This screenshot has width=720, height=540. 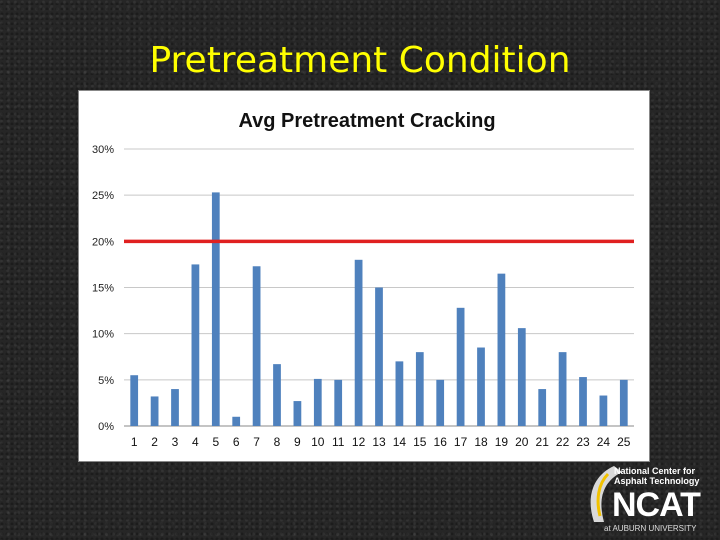 What do you see at coordinates (215, 442) in the screenshot?
I see `x-tick-label: 5` at bounding box center [215, 442].